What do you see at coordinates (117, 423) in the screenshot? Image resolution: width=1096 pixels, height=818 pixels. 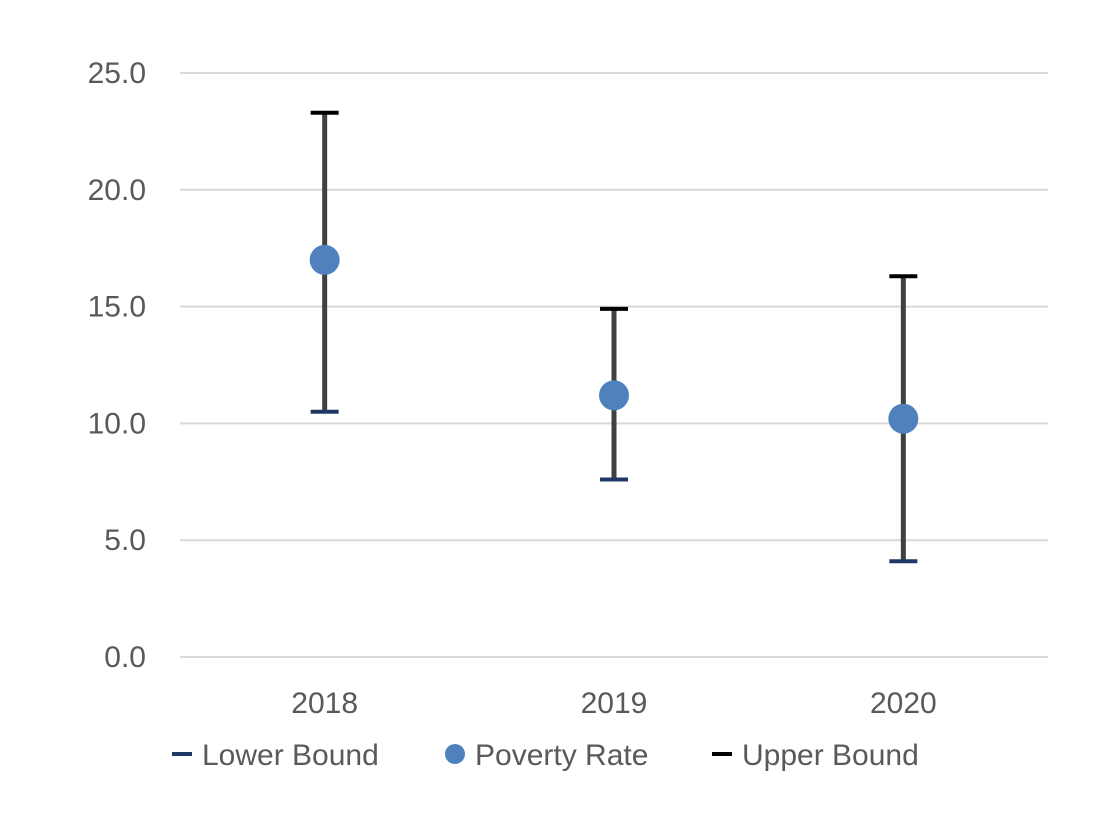 I see `y-tick-label: 10.0` at bounding box center [117, 423].